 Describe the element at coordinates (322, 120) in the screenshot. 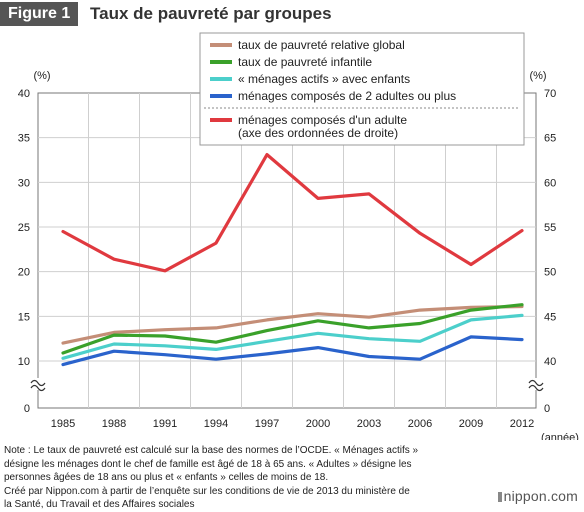

I see `legend-label: ménages composés d'un adulte` at that location.